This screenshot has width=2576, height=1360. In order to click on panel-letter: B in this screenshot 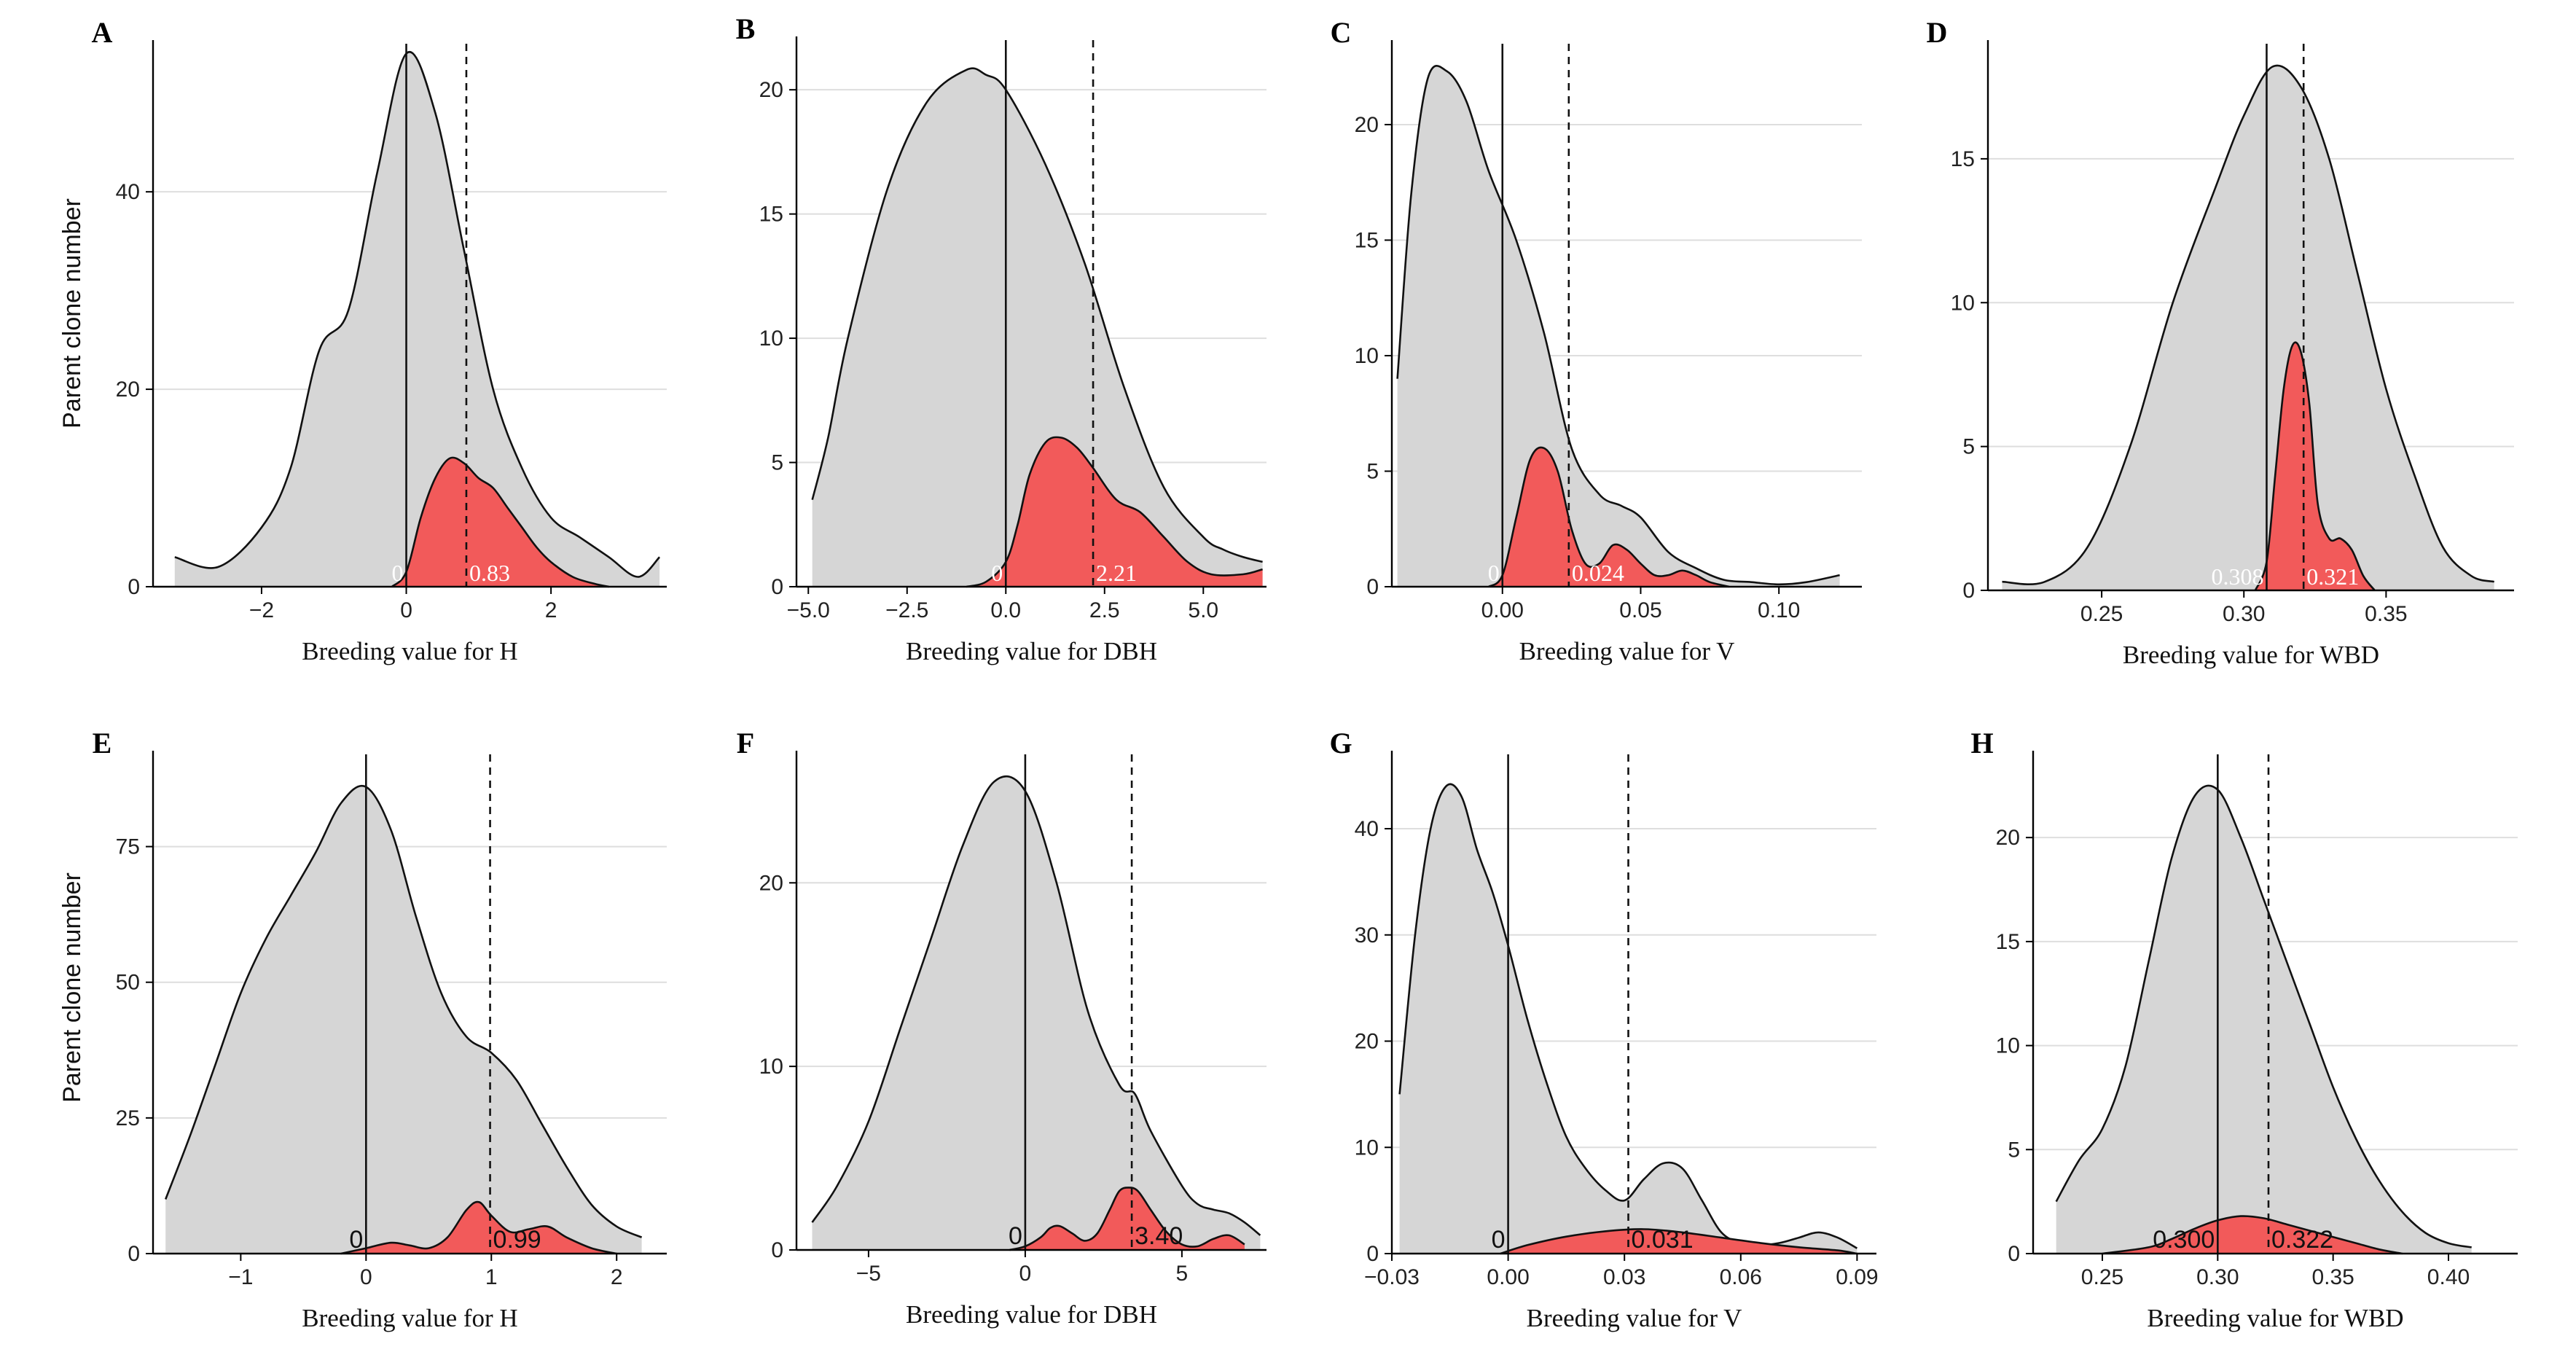, I will do `click(746, 28)`.